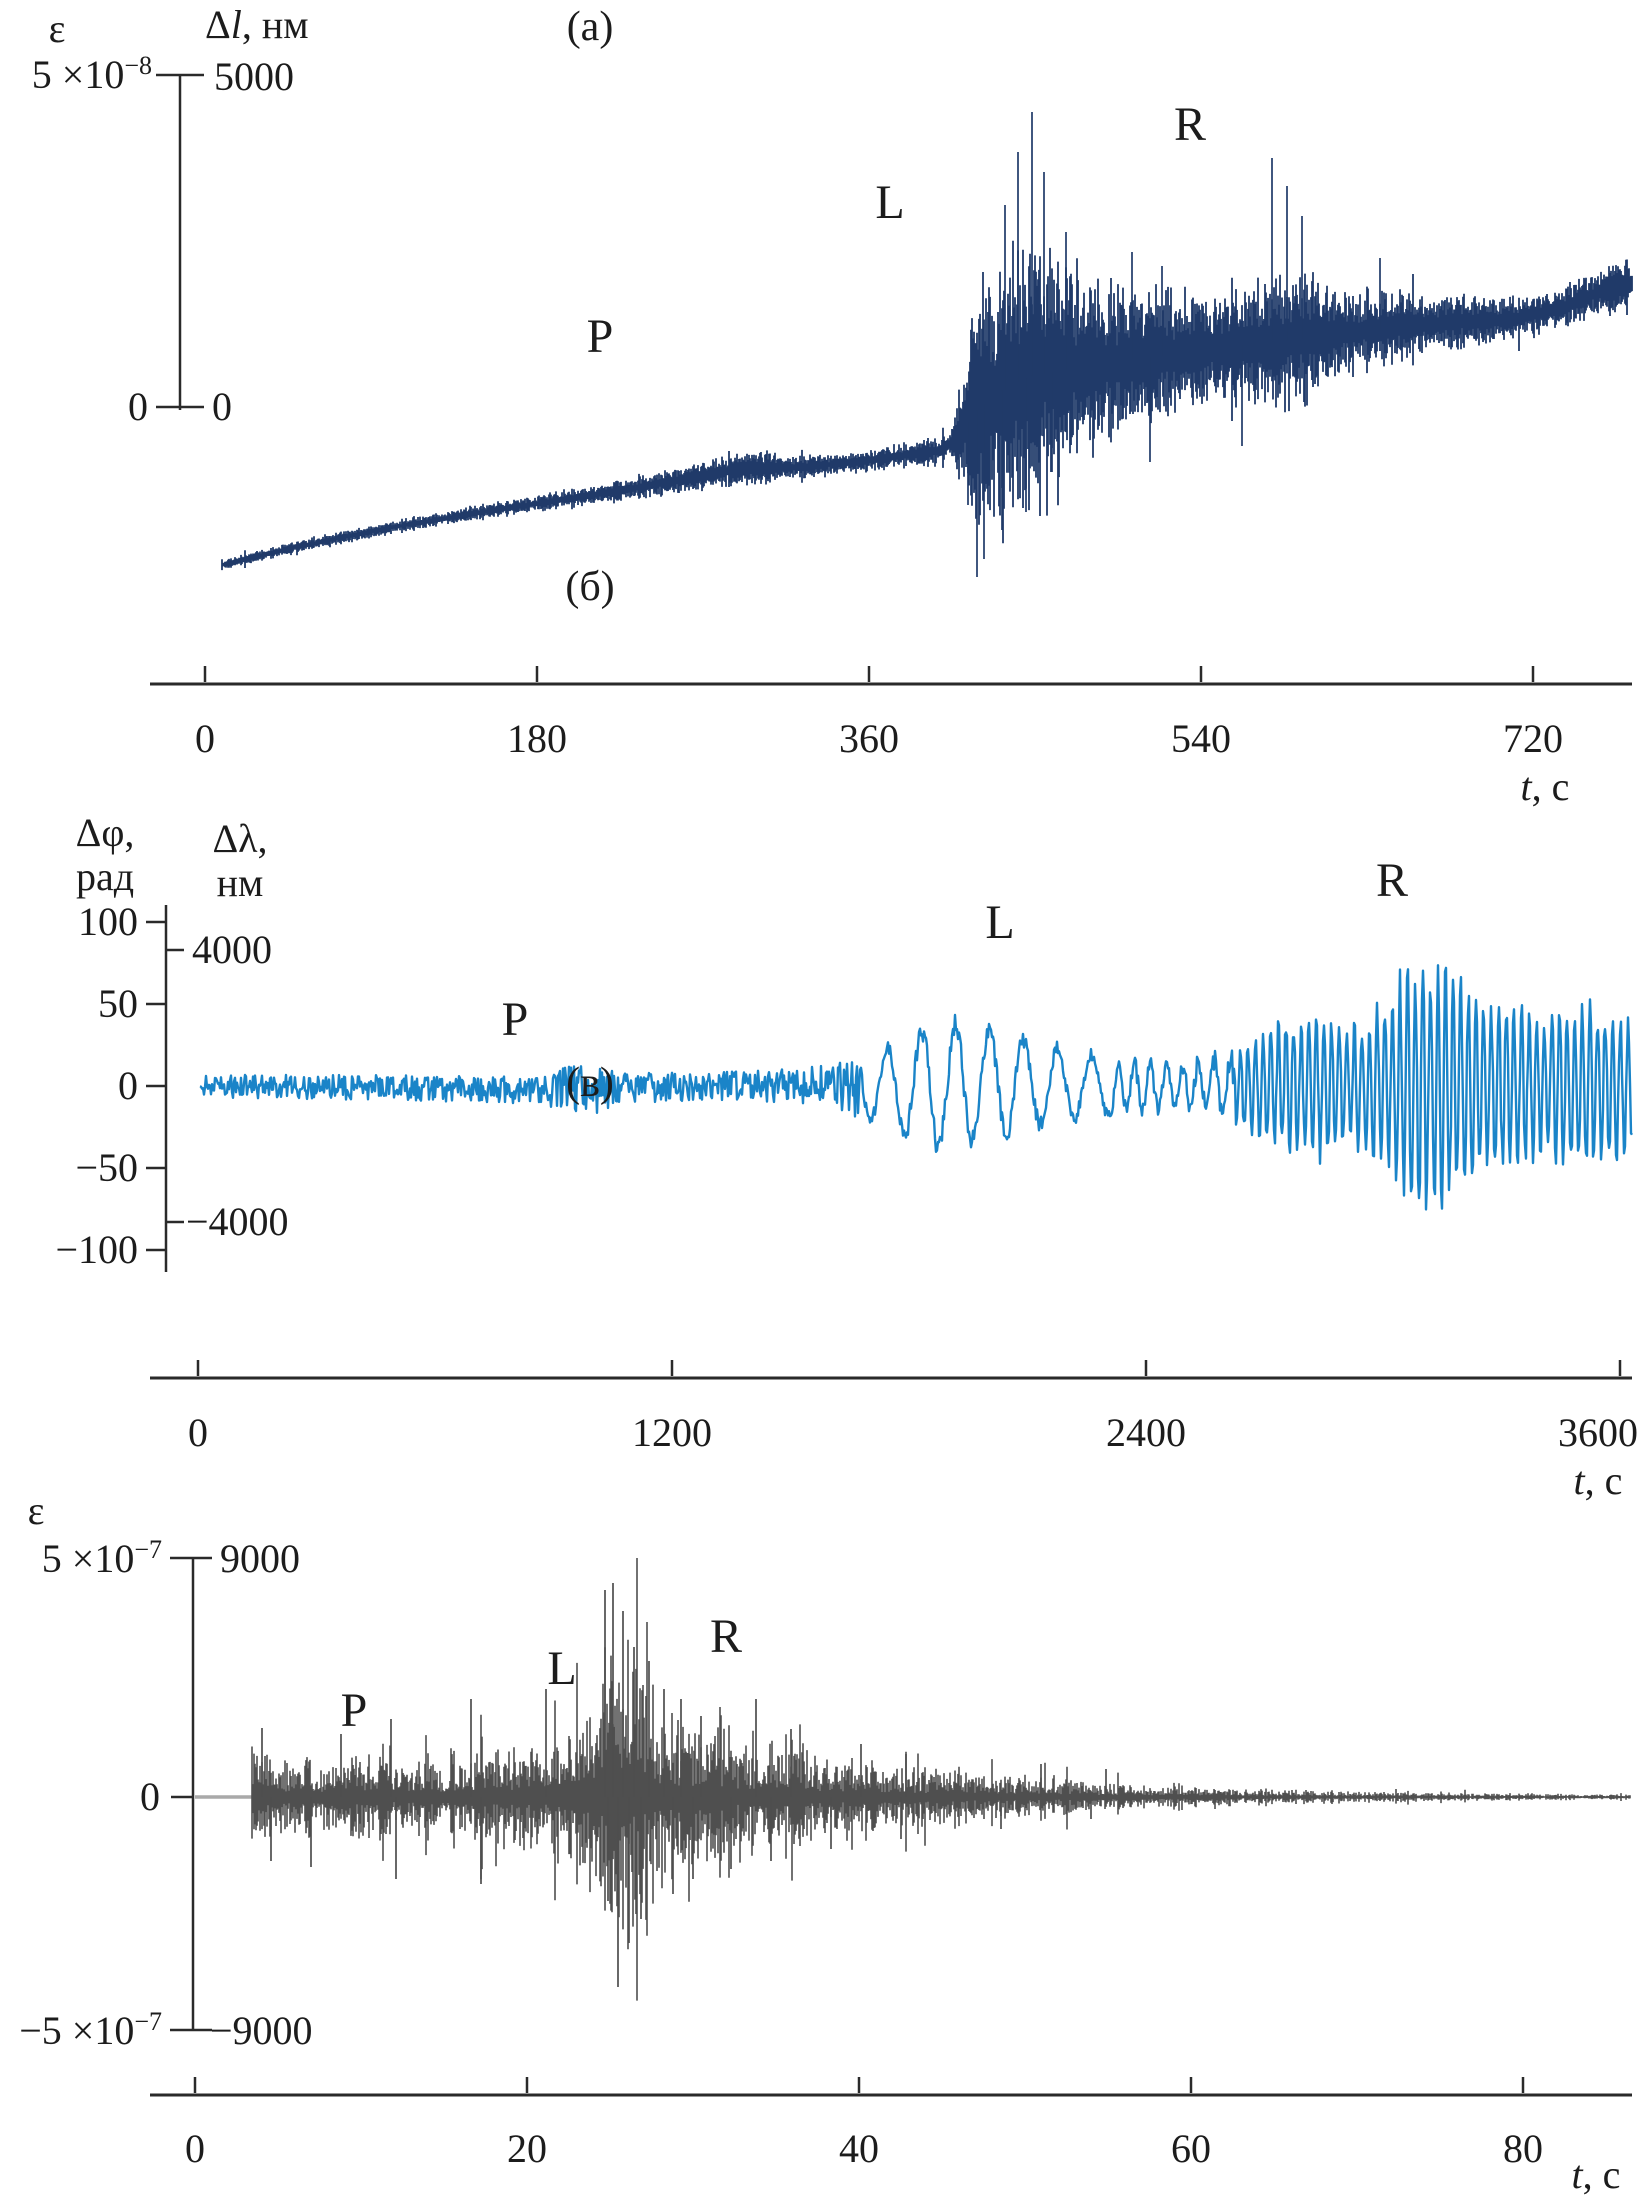 The image size is (1639, 2201). Describe the element at coordinates (589, 587) in the screenshot. I see `panel-caption: (б)` at that location.